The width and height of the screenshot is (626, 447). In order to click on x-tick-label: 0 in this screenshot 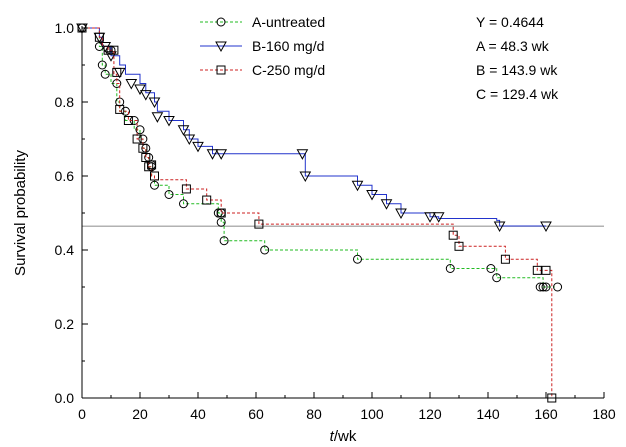, I will do `click(82, 414)`.